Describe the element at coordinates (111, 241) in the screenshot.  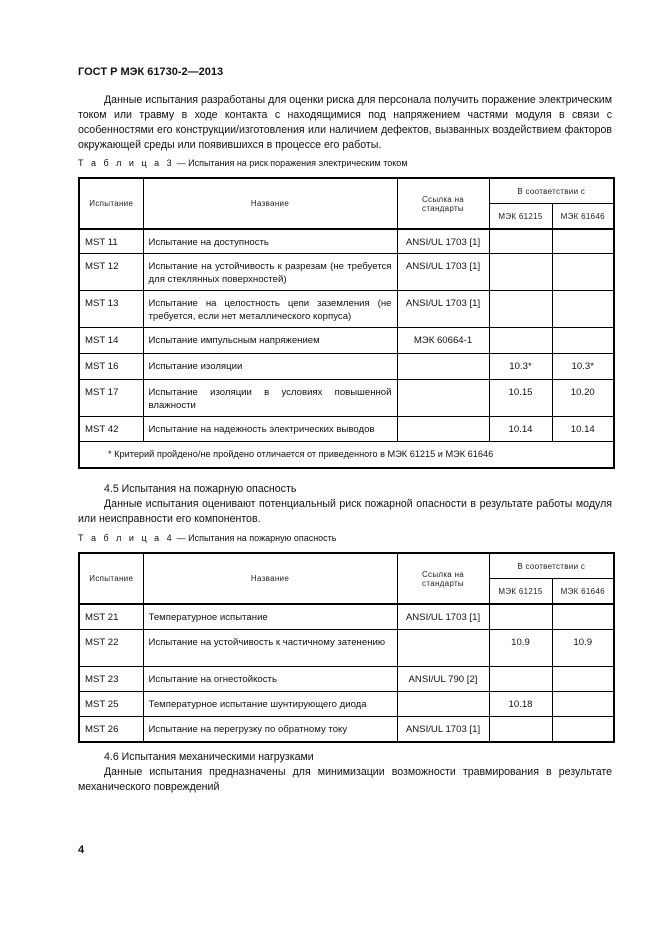
I see `cell-test: MST 11` at that location.